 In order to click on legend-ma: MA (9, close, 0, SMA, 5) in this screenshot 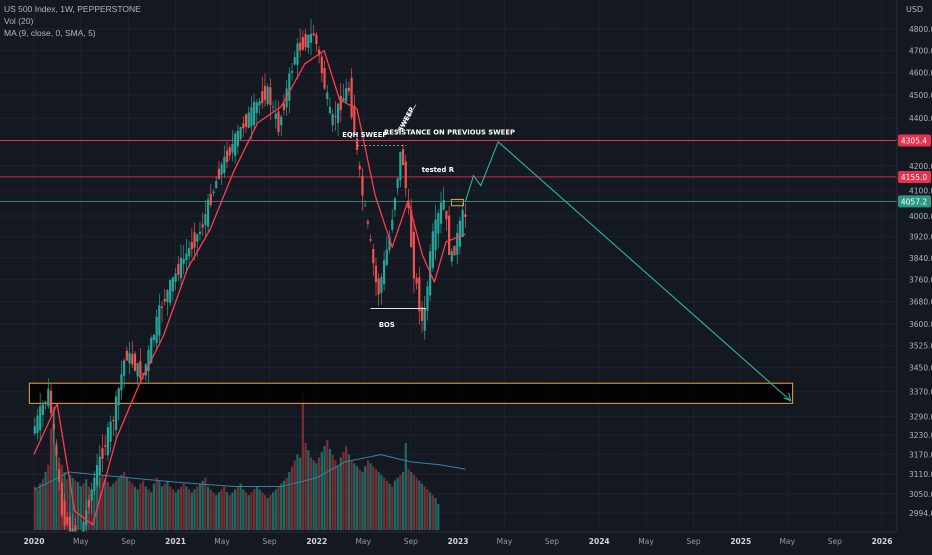, I will do `click(50, 33)`.